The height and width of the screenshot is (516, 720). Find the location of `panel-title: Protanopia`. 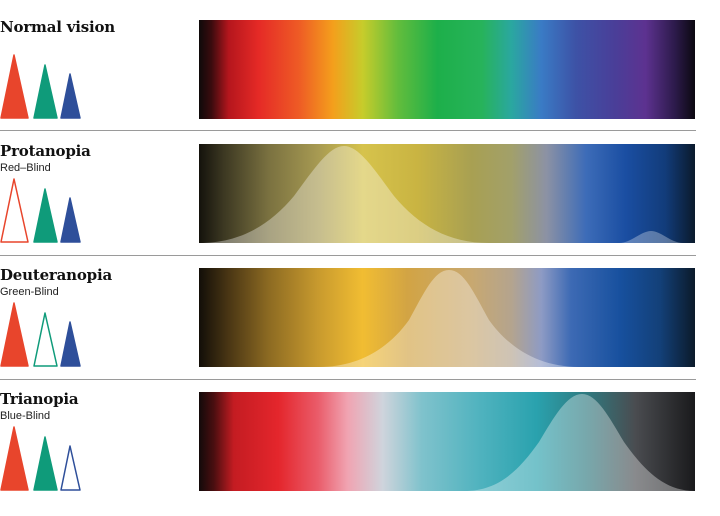

panel-title: Protanopia is located at coordinates (45, 151).